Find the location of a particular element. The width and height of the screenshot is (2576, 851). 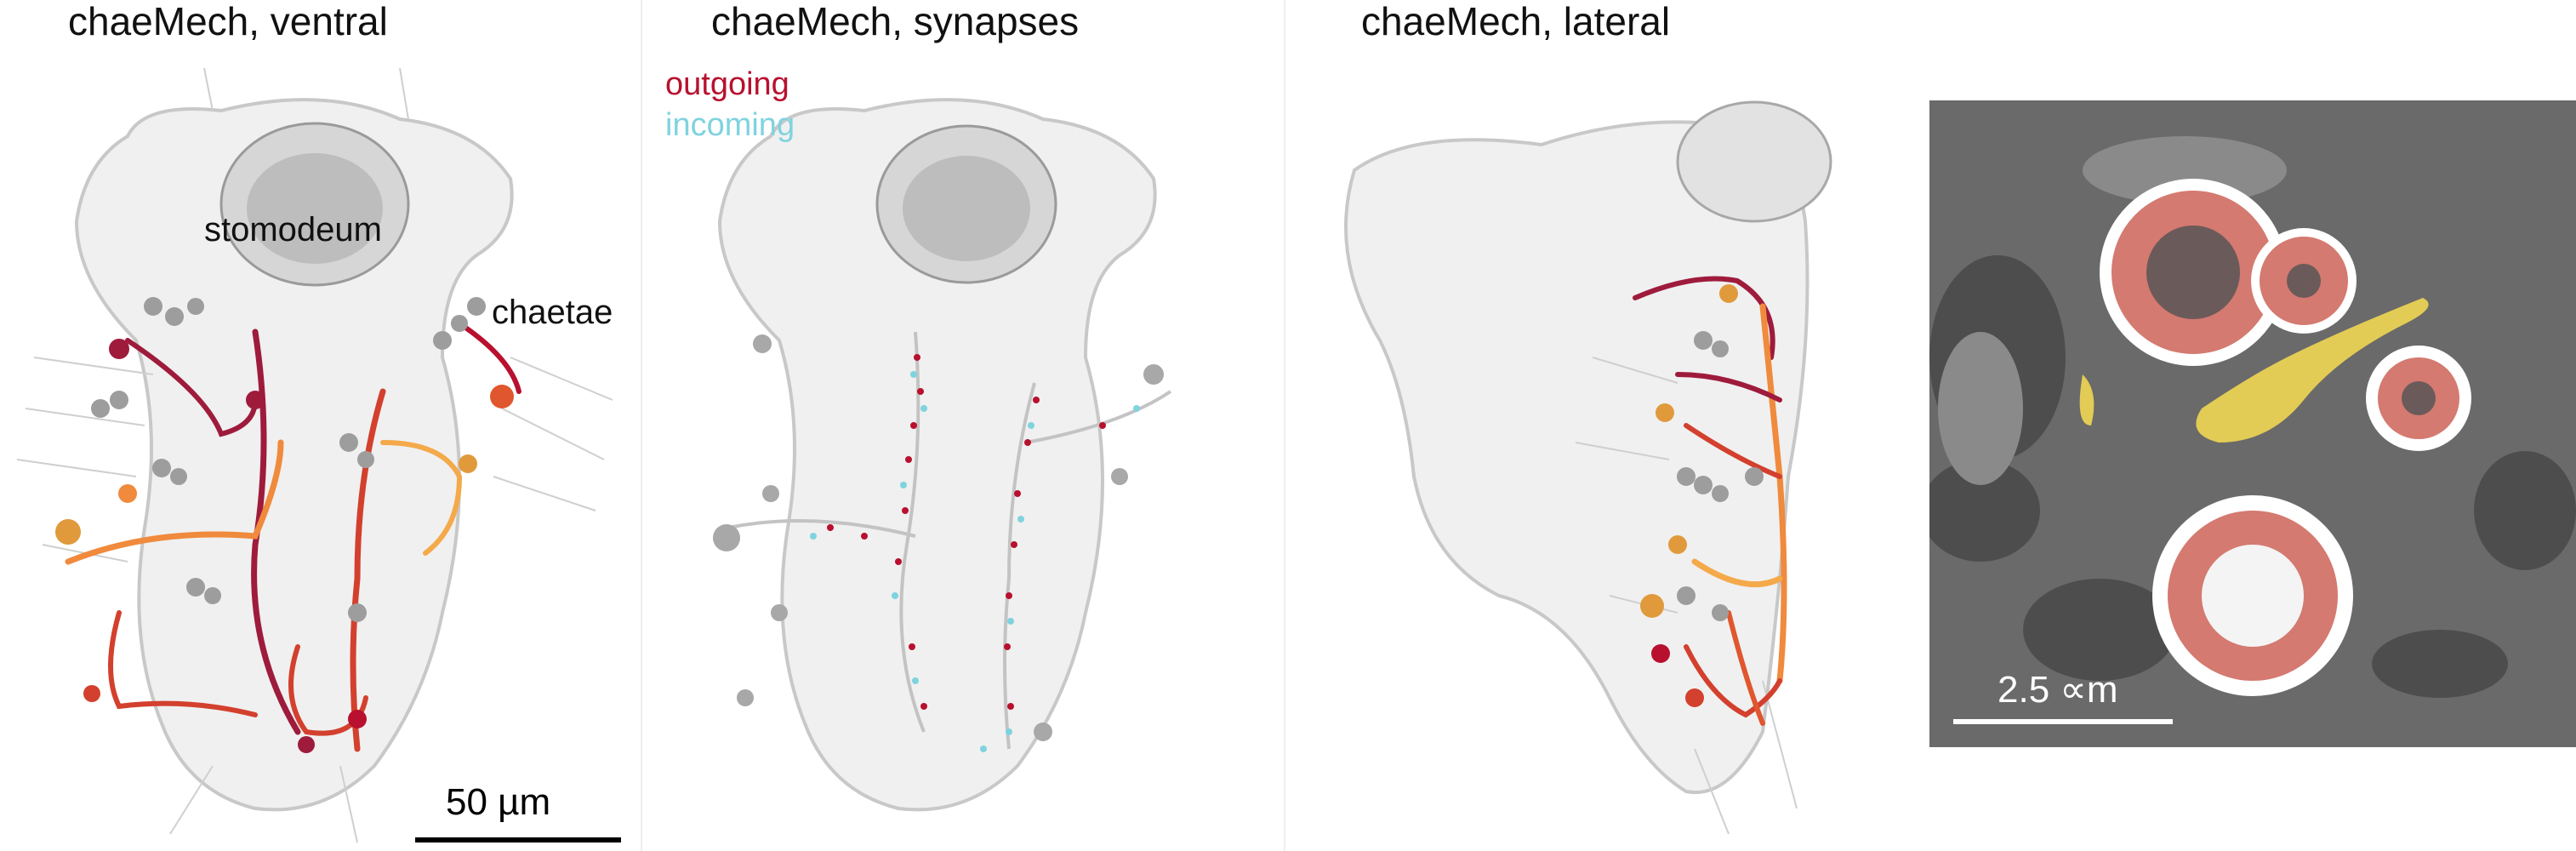

synapses-render is located at coordinates (942, 455).